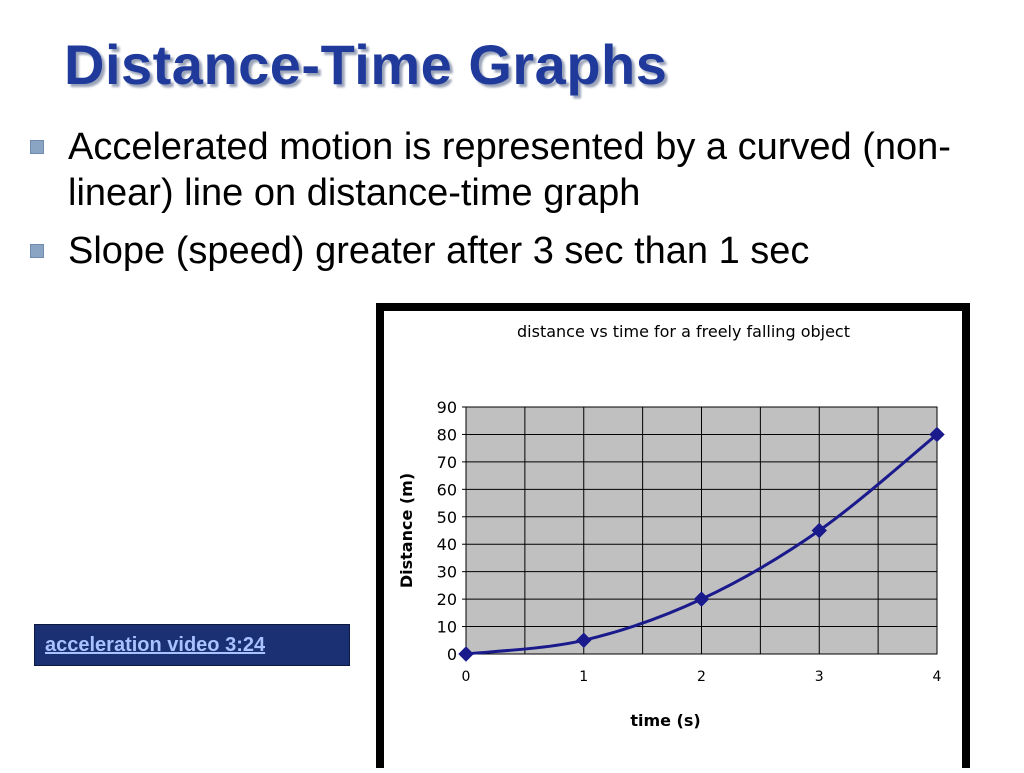 The width and height of the screenshot is (1024, 773). I want to click on acceleration-video-link: acceleration video 3:24, so click(155, 644).